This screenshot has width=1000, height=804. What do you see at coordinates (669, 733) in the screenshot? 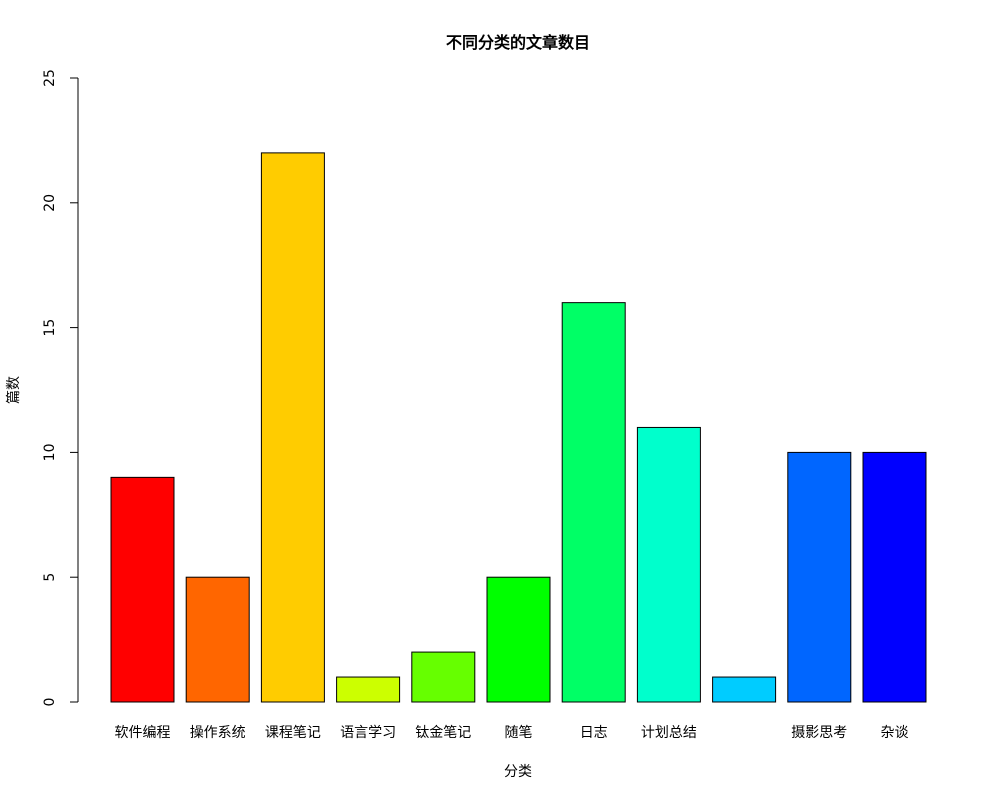
I see `x-tick-label: 计划总结` at bounding box center [669, 733].